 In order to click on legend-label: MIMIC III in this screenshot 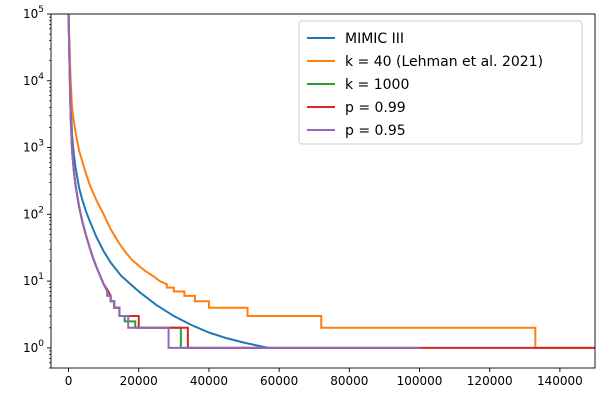, I will do `click(374, 39)`.